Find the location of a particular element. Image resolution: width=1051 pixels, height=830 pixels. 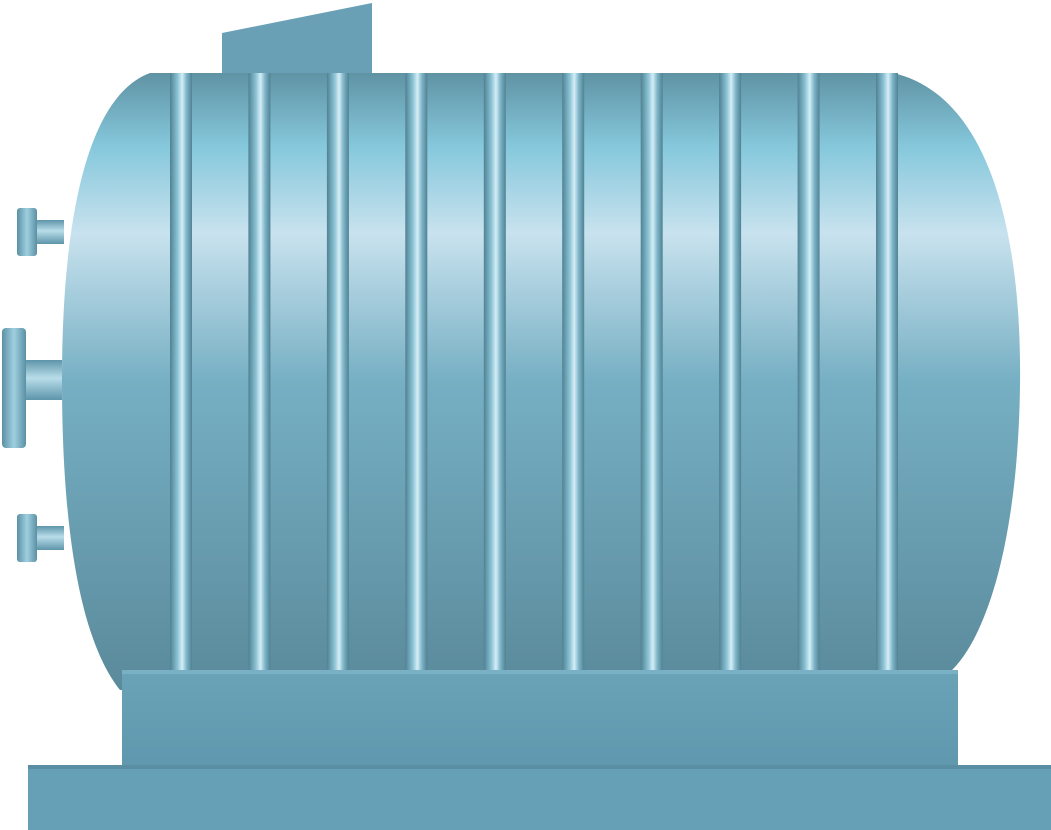

foundation-plinth is located at coordinates (539, 797).